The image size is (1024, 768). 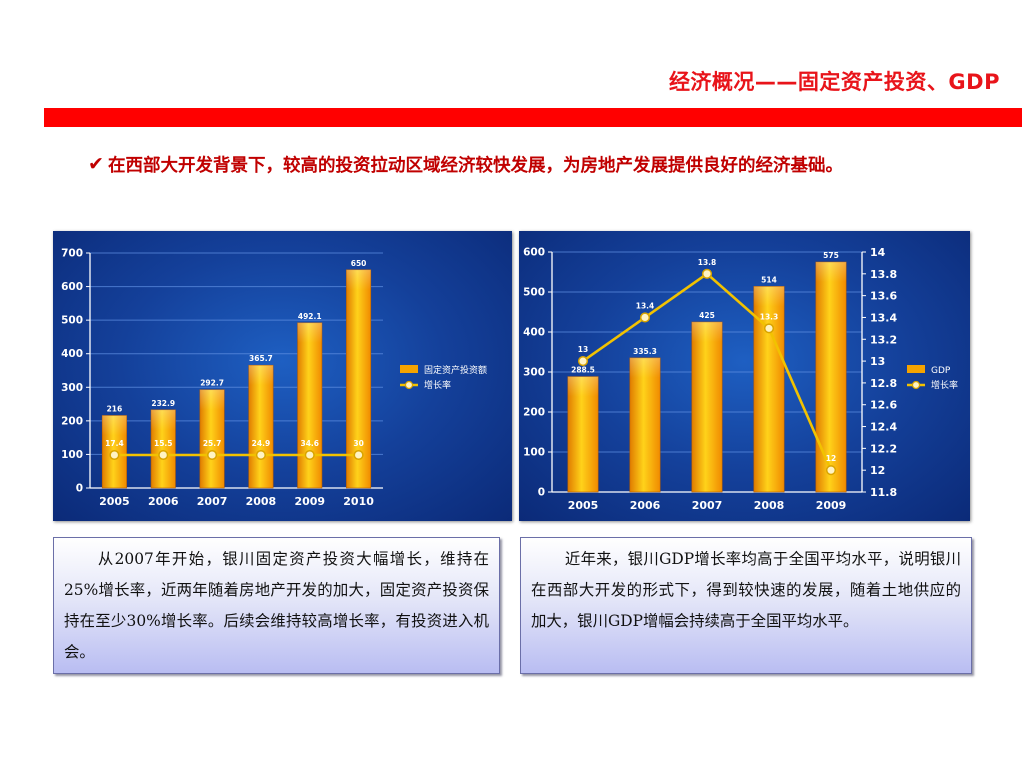 What do you see at coordinates (309, 443) in the screenshot?
I see `growth-rate-label: 34.6` at bounding box center [309, 443].